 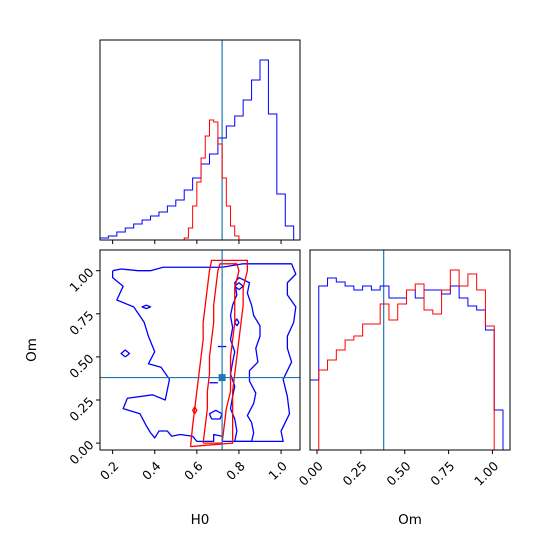 What do you see at coordinates (222, 378) in the screenshot?
I see `contour_H0_Om-truth-marker` at bounding box center [222, 378].